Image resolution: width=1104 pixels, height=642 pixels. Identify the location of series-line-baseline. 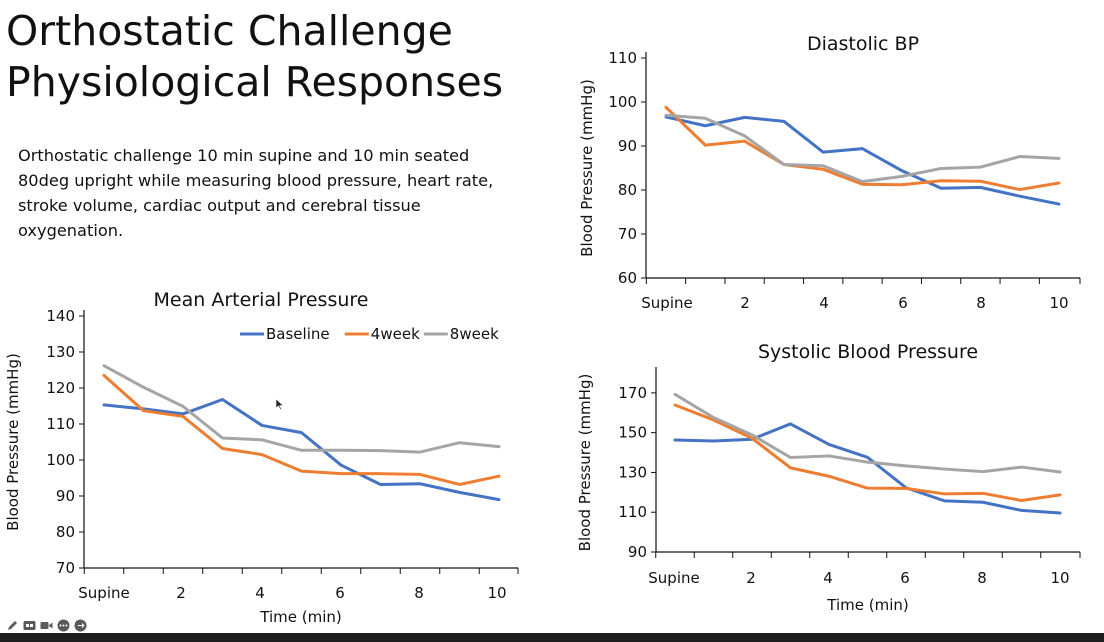
(301, 450).